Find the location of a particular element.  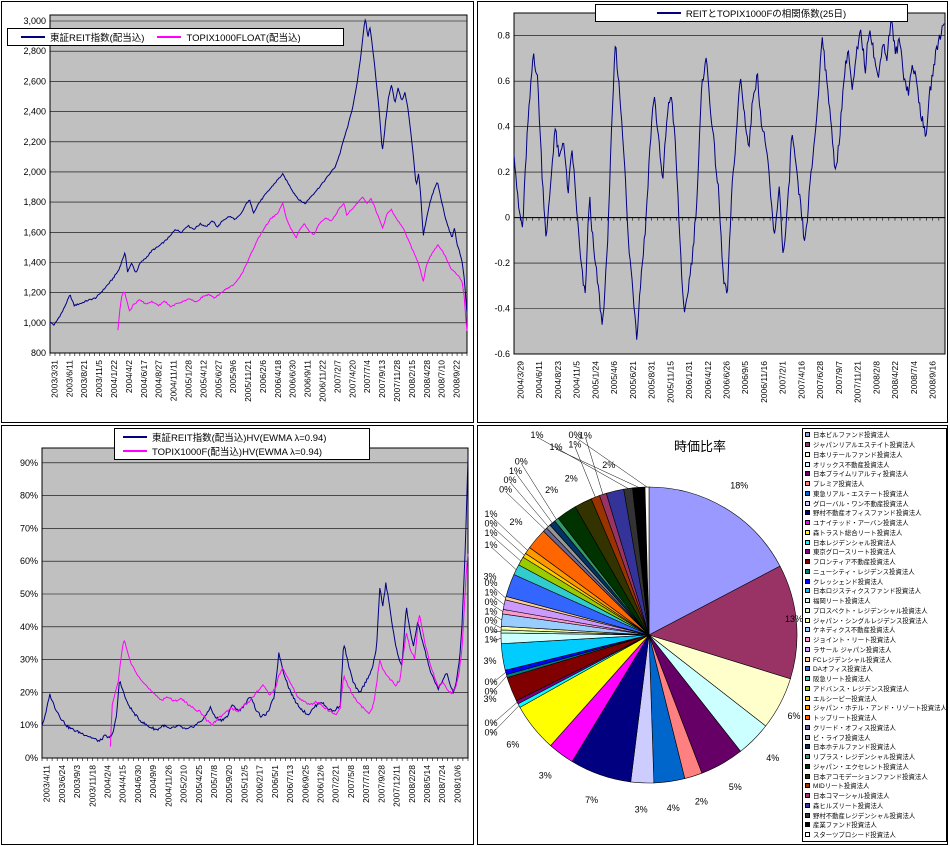

svg-text: 2005/12/5 is located at coordinates (244, 784).